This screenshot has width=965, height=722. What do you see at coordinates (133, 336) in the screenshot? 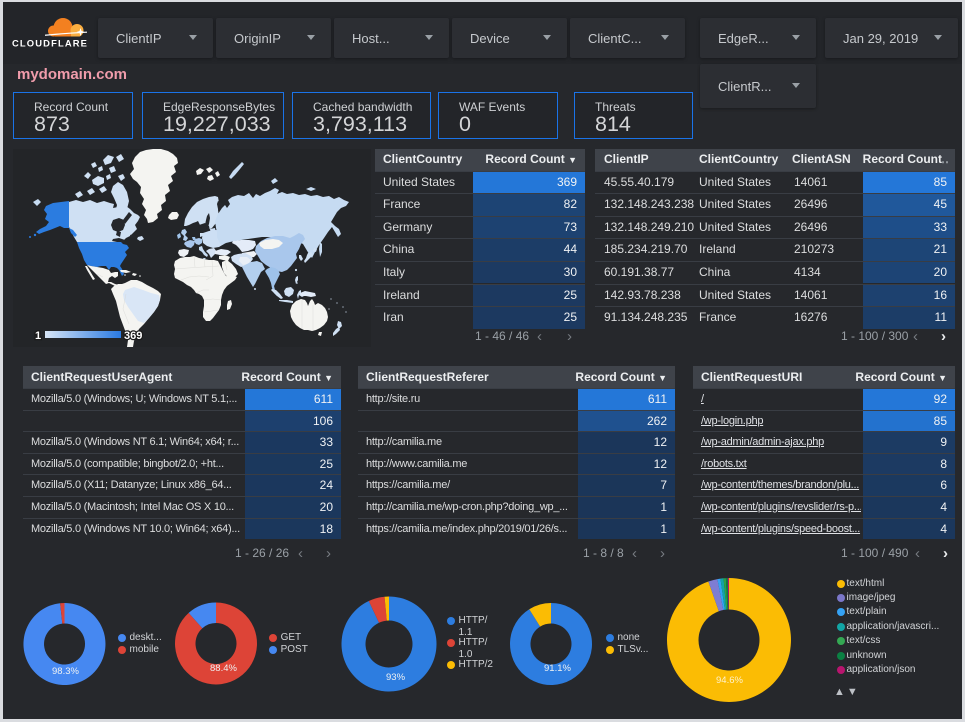
I see `svg-text: 369` at bounding box center [133, 336].